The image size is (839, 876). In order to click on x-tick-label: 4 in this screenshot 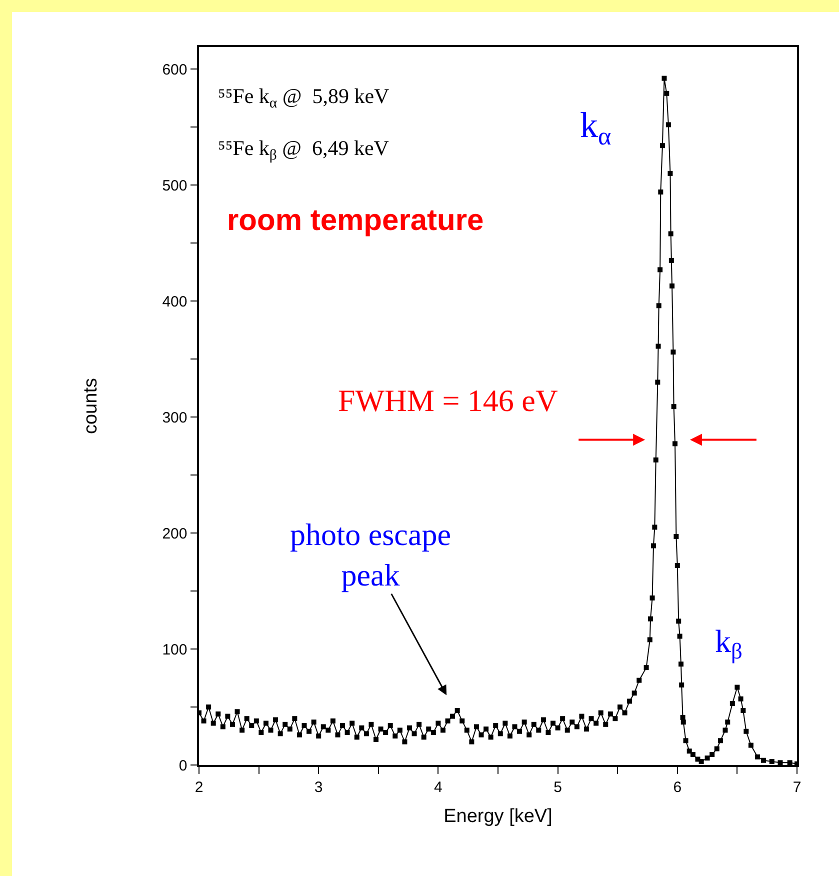, I will do `click(438, 787)`.